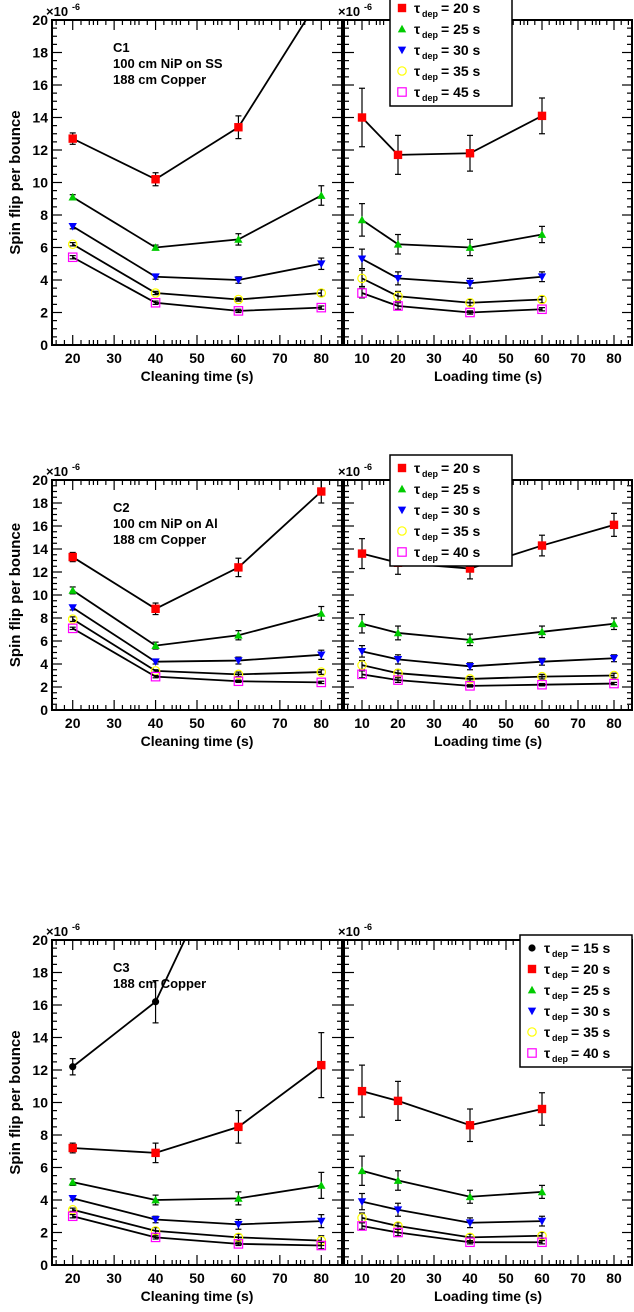 Image resolution: width=634 pixels, height=1312 pixels. What do you see at coordinates (461, 92) in the screenshot?
I see `legend-label: = 45 s` at bounding box center [461, 92].